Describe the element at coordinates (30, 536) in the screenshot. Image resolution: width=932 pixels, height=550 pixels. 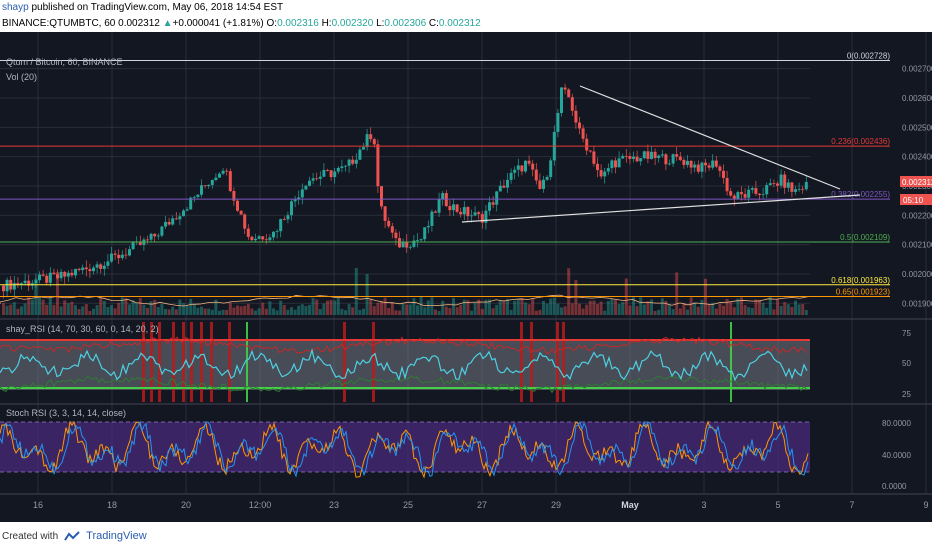
I see `created-with-text: Created with` at that location.